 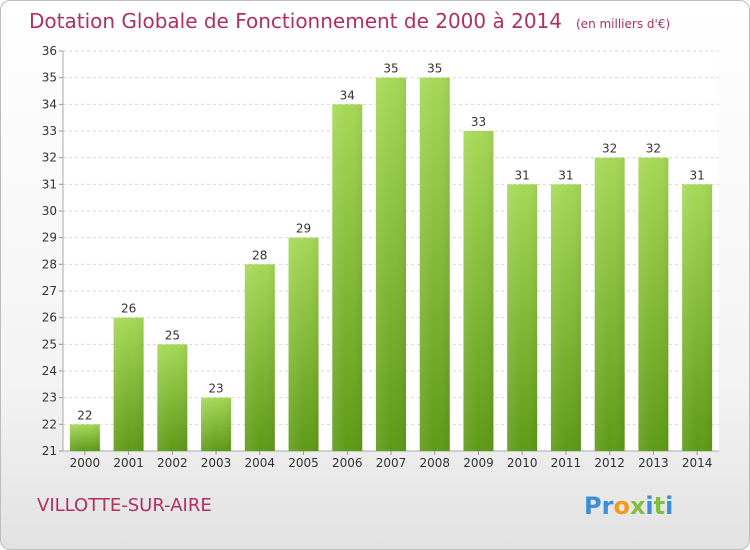 What do you see at coordinates (621, 506) in the screenshot?
I see `brand-letter: o` at bounding box center [621, 506].